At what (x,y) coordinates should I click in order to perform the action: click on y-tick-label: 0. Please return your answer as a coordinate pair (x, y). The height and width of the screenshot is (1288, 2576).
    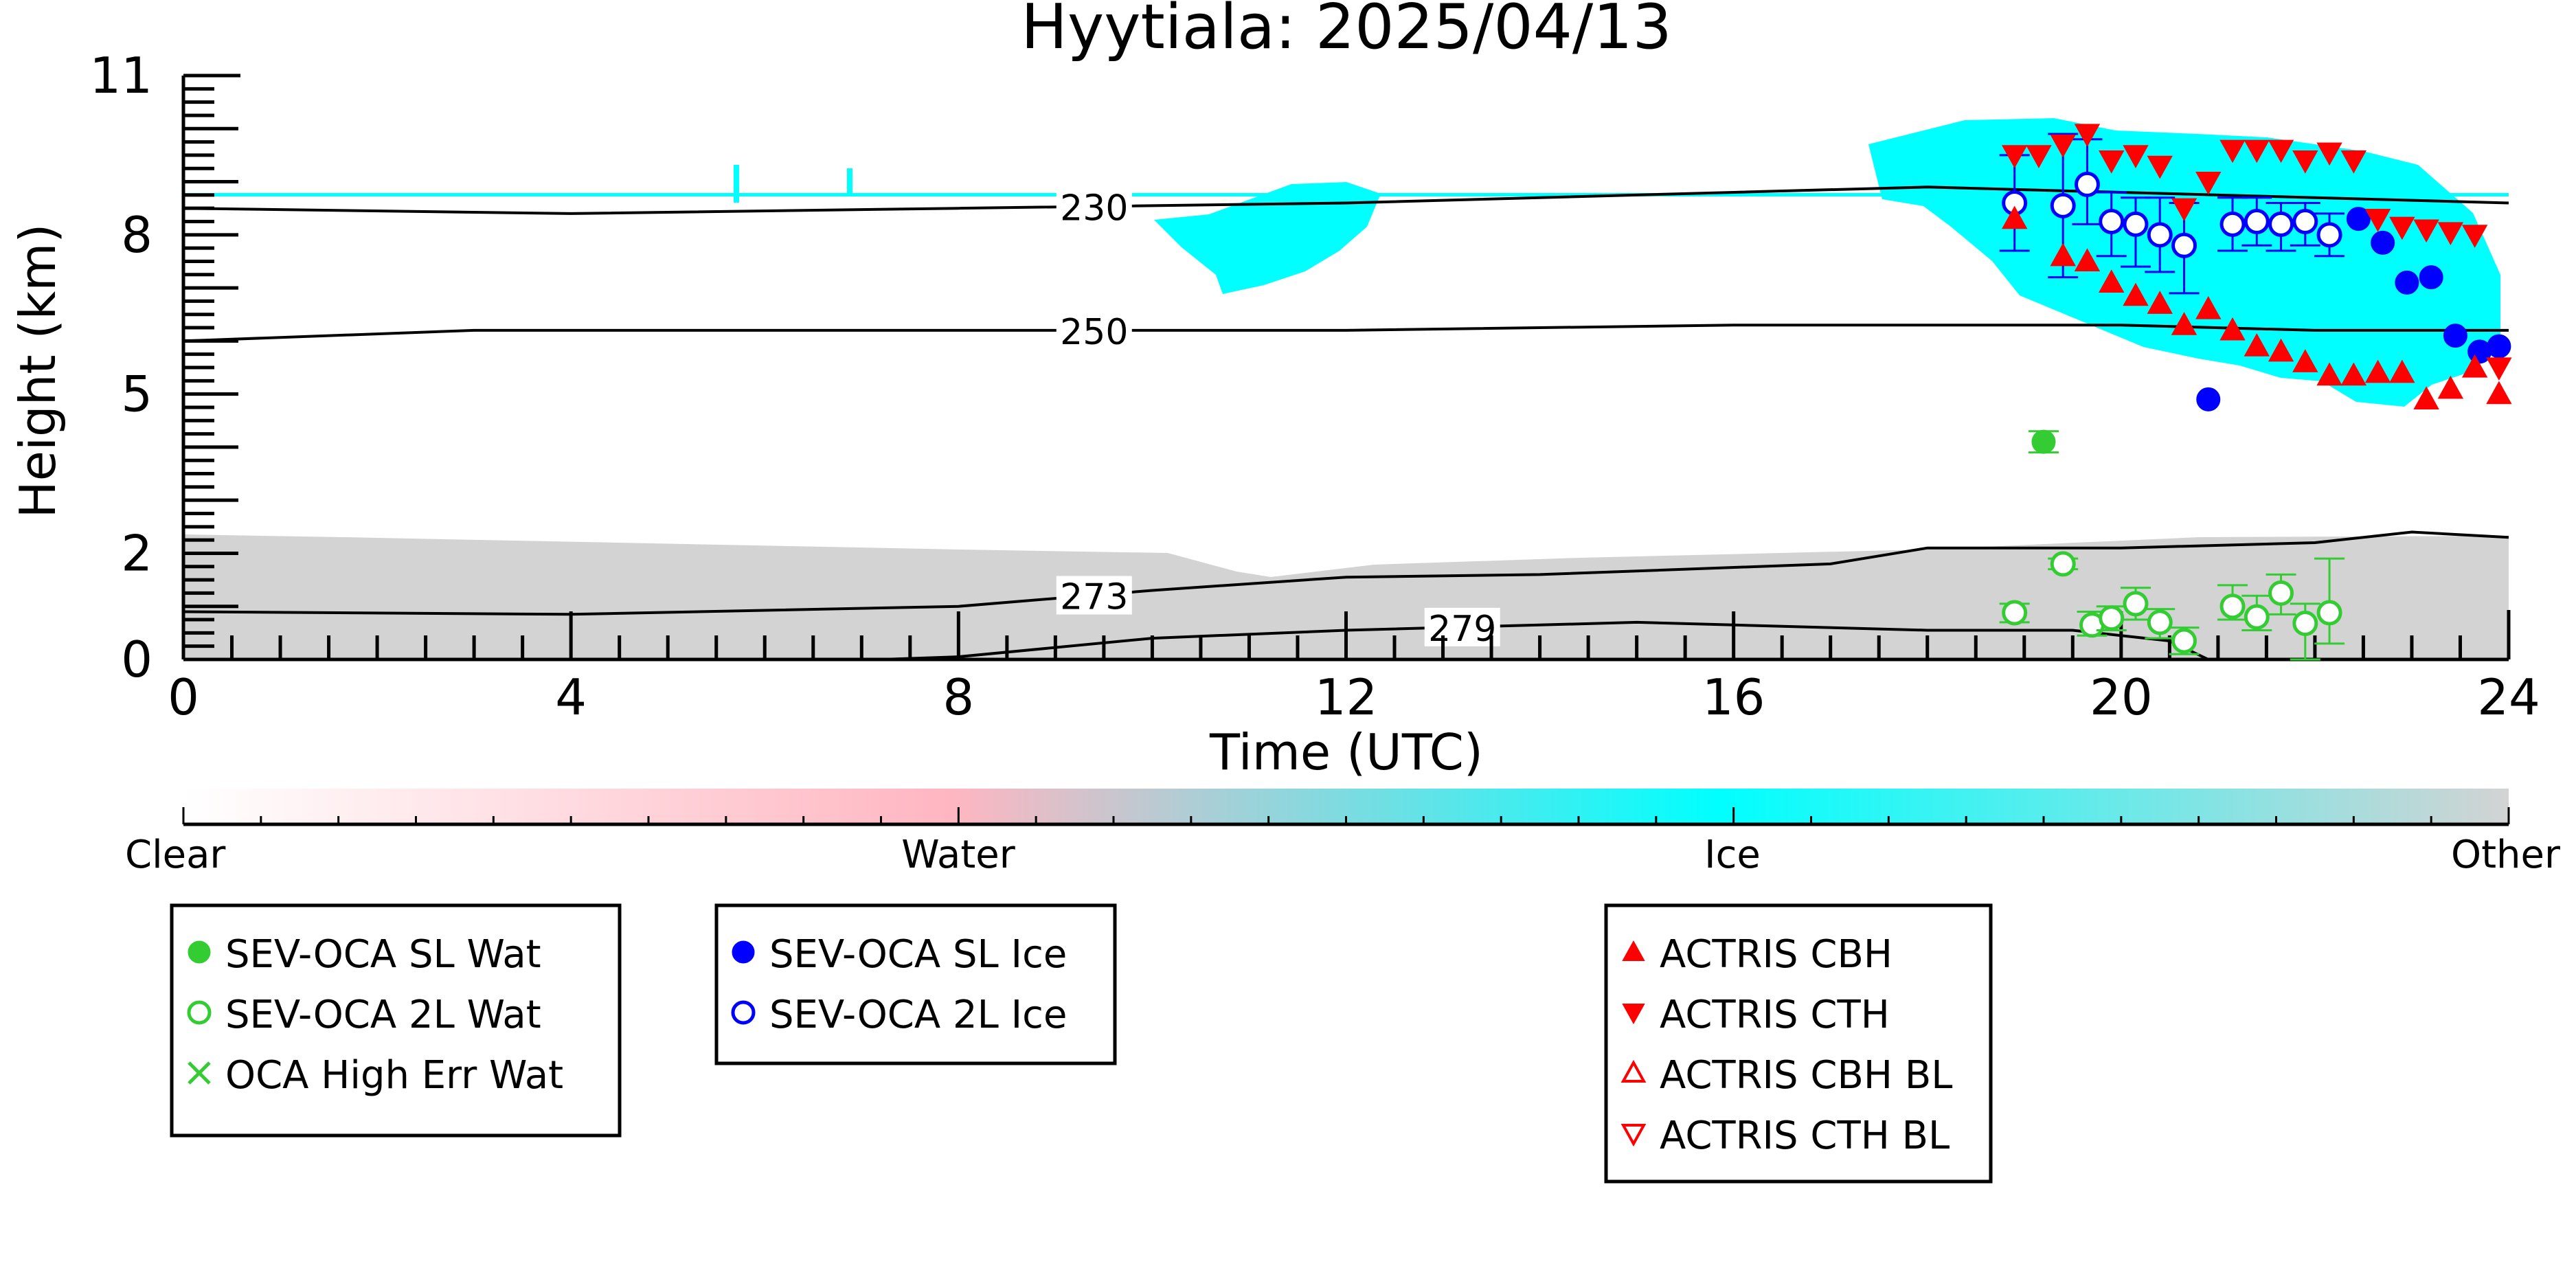
    Looking at the image, I should click on (136, 659).